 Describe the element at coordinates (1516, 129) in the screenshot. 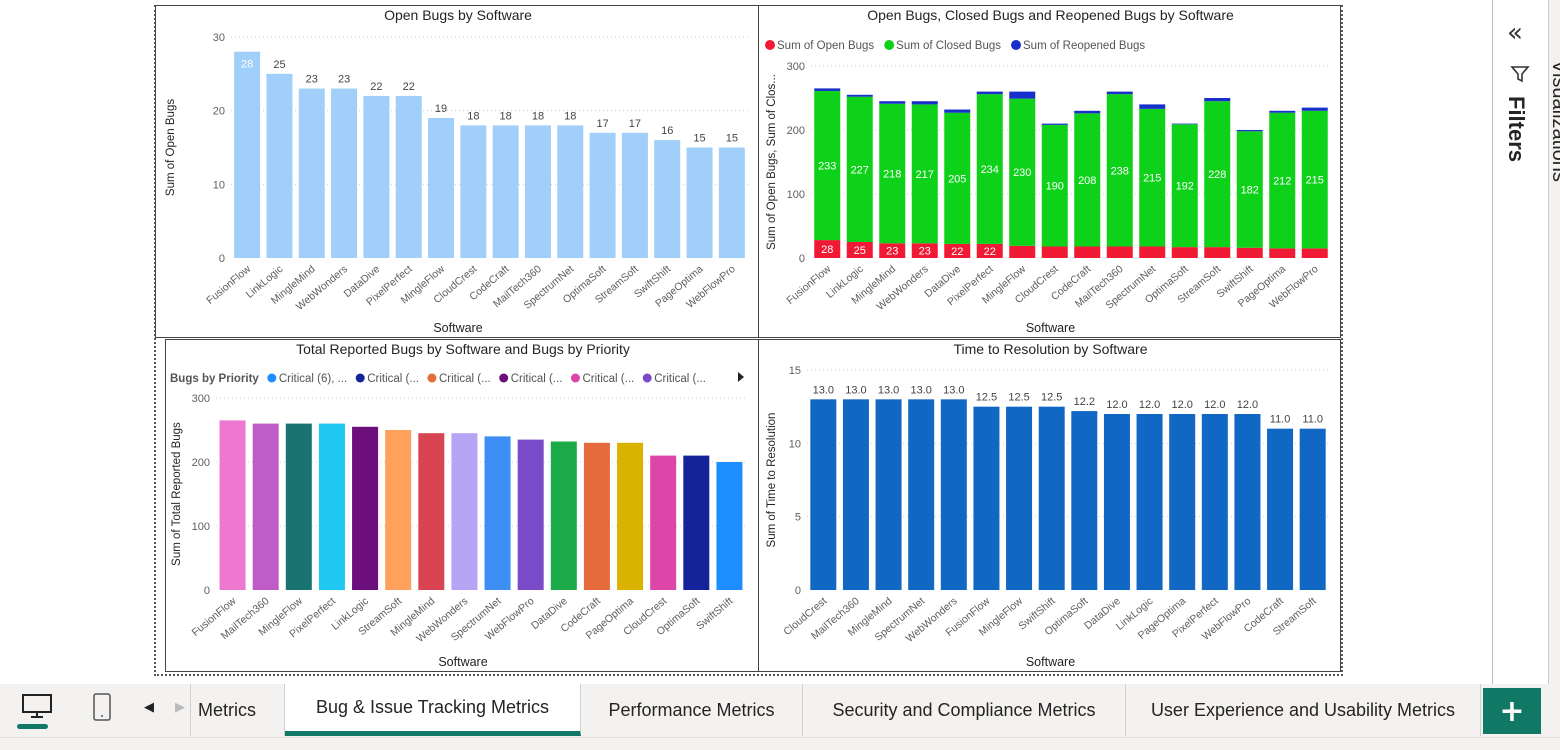

I see `filters-label: Filters` at that location.